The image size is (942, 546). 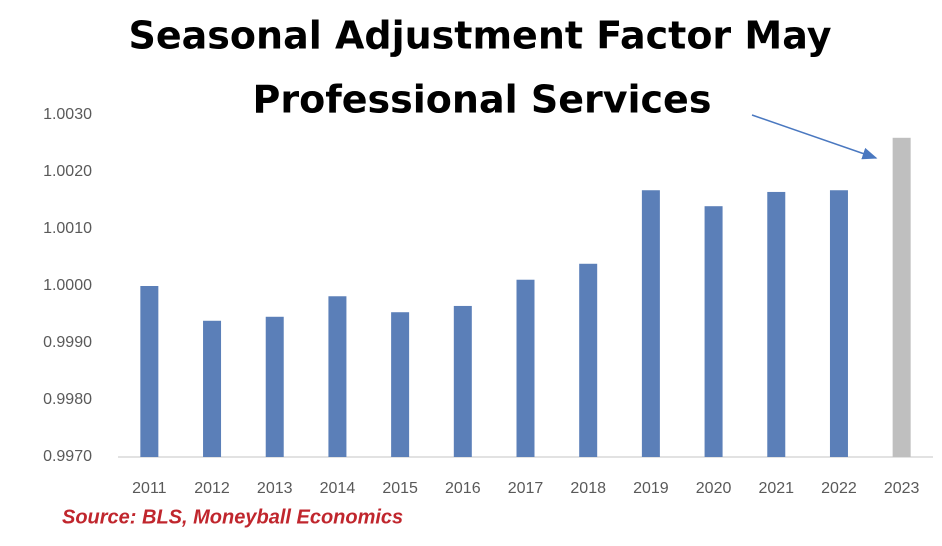 What do you see at coordinates (67, 456) in the screenshot?
I see `y-tick-label: 0.9970` at bounding box center [67, 456].